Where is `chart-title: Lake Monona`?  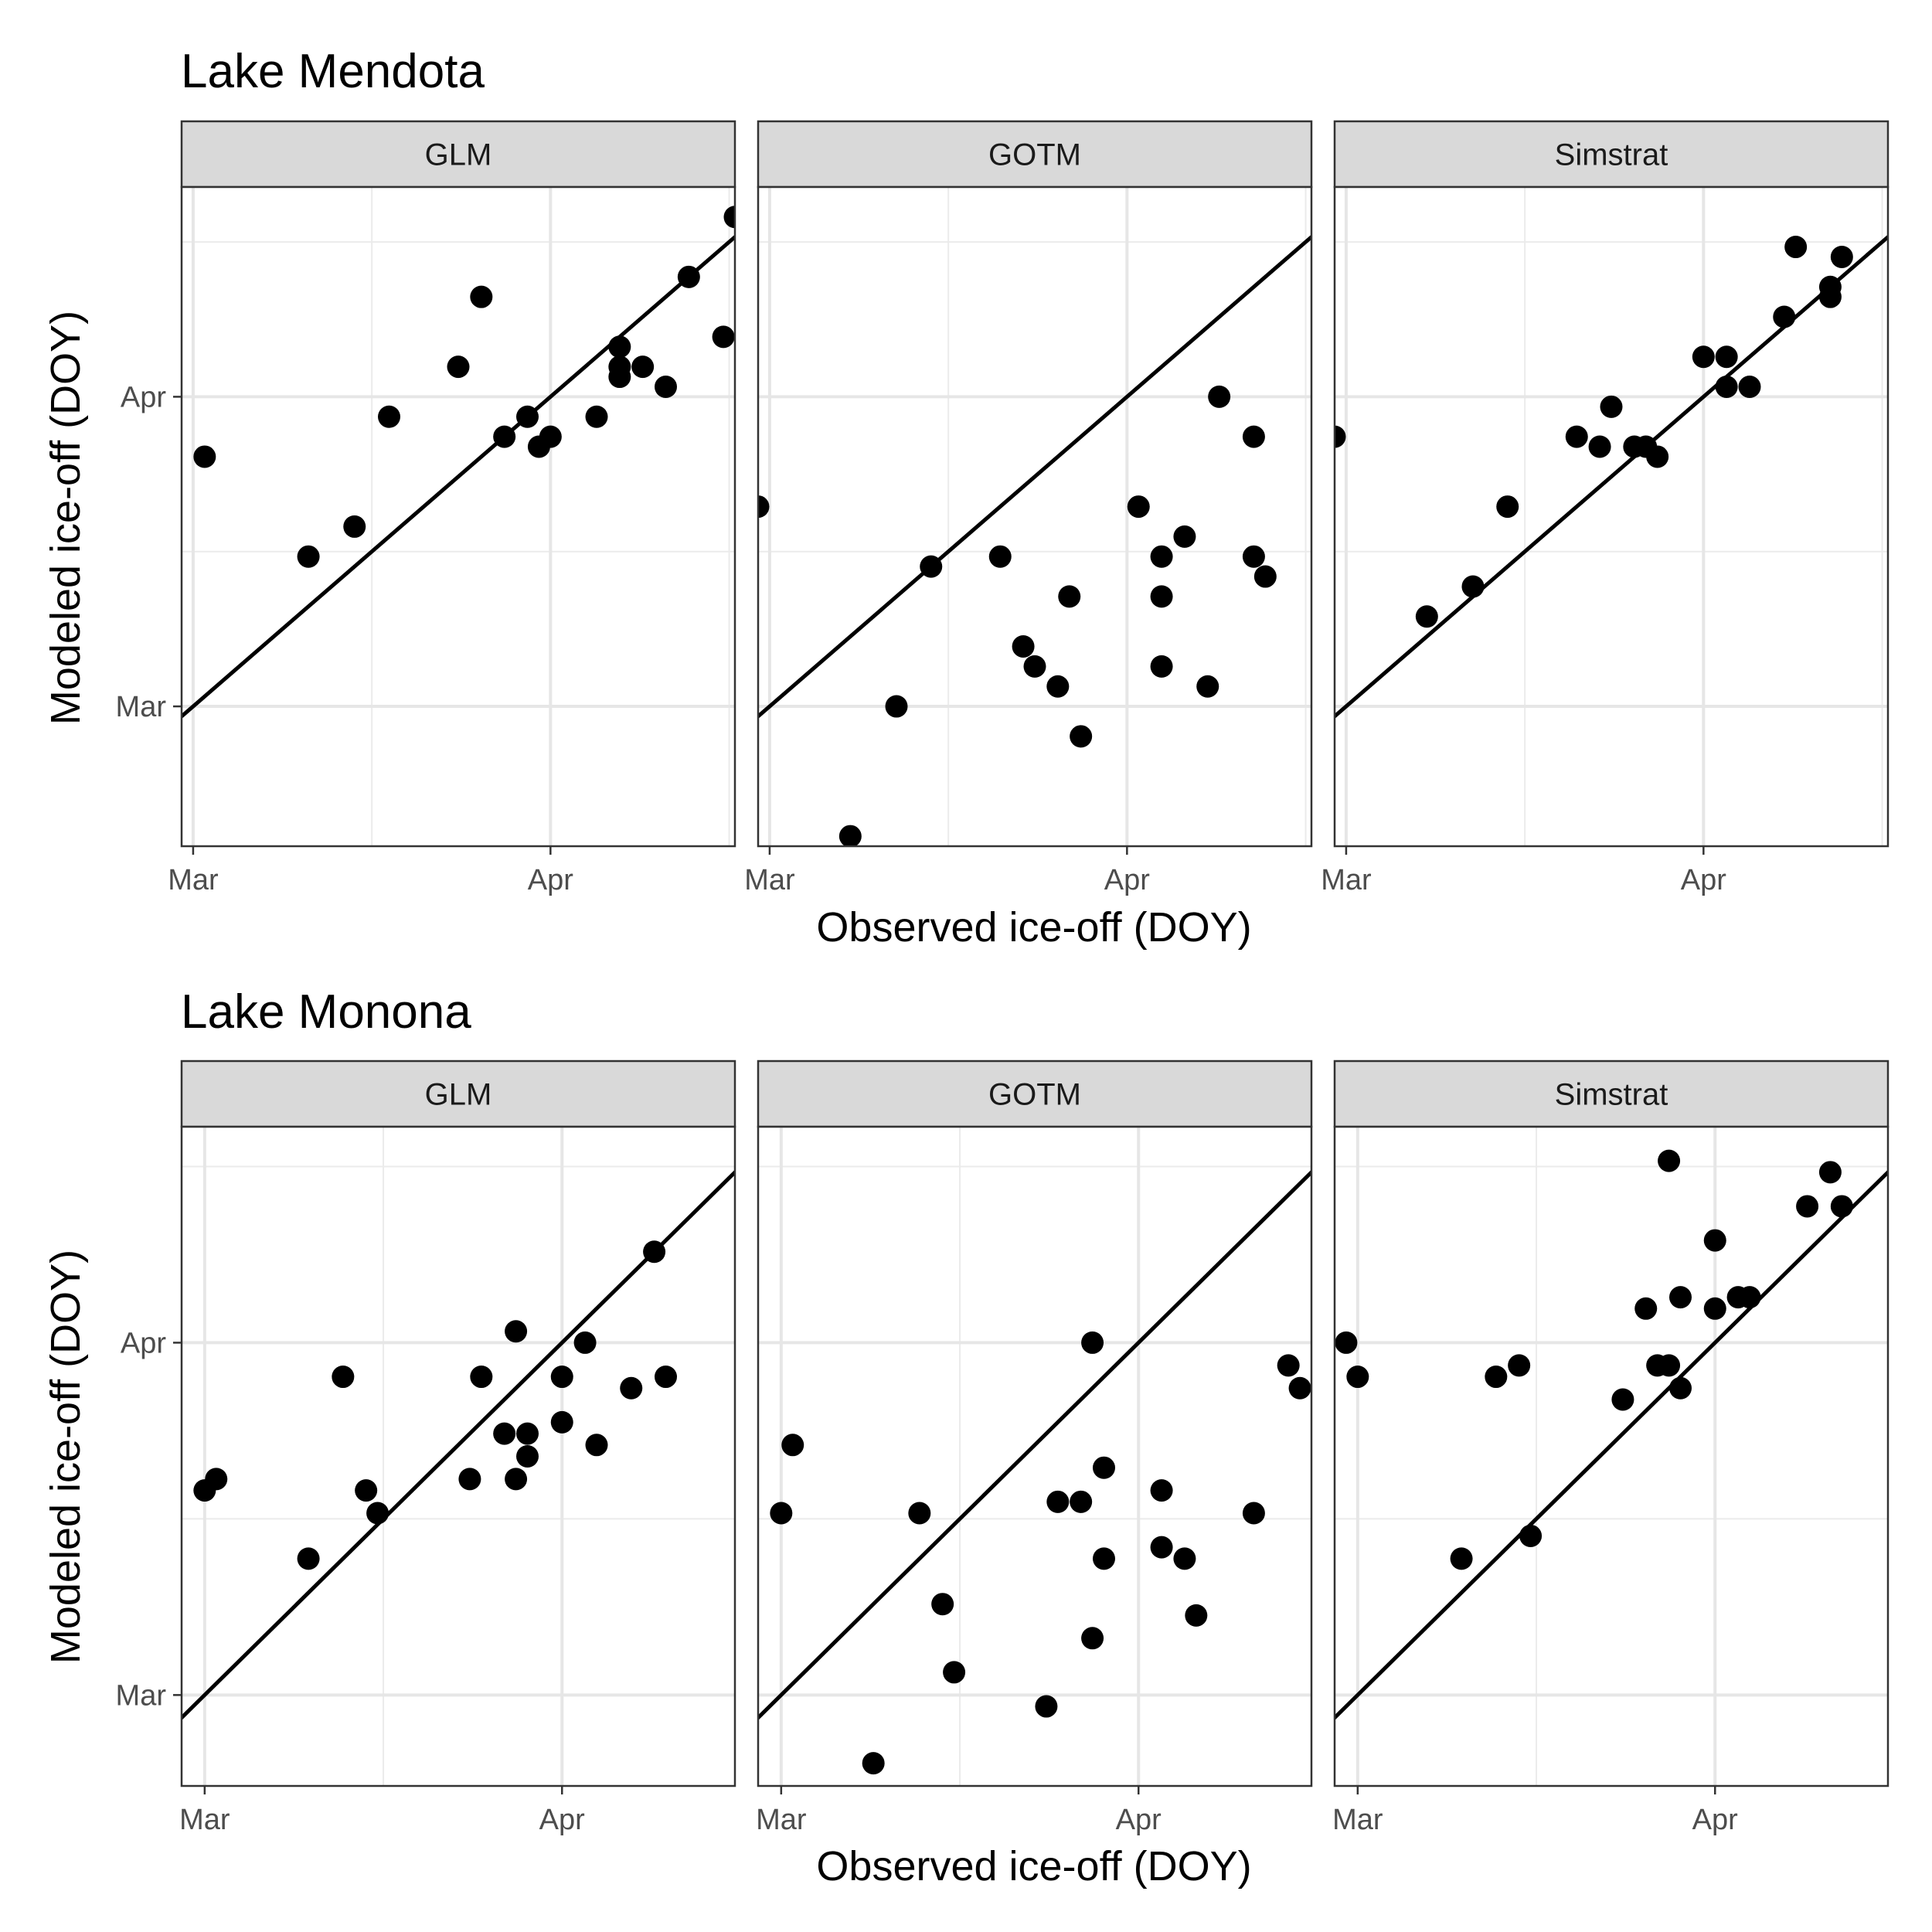
chart-title: Lake Monona is located at coordinates (326, 1012).